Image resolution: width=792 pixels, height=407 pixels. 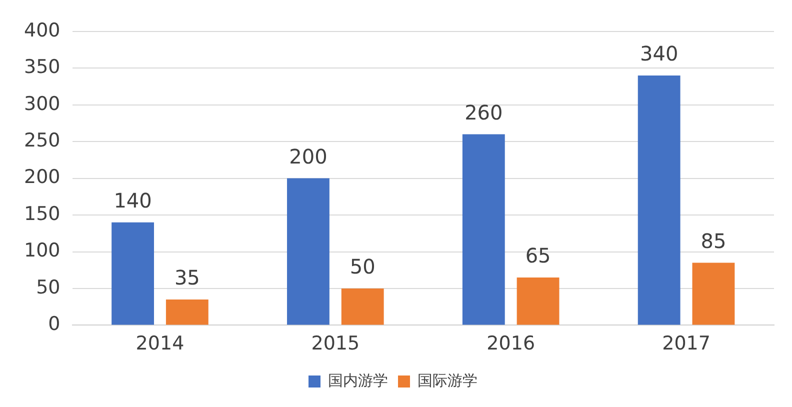 What do you see at coordinates (511, 343) in the screenshot?
I see `x-tick-label: 2016` at bounding box center [511, 343].